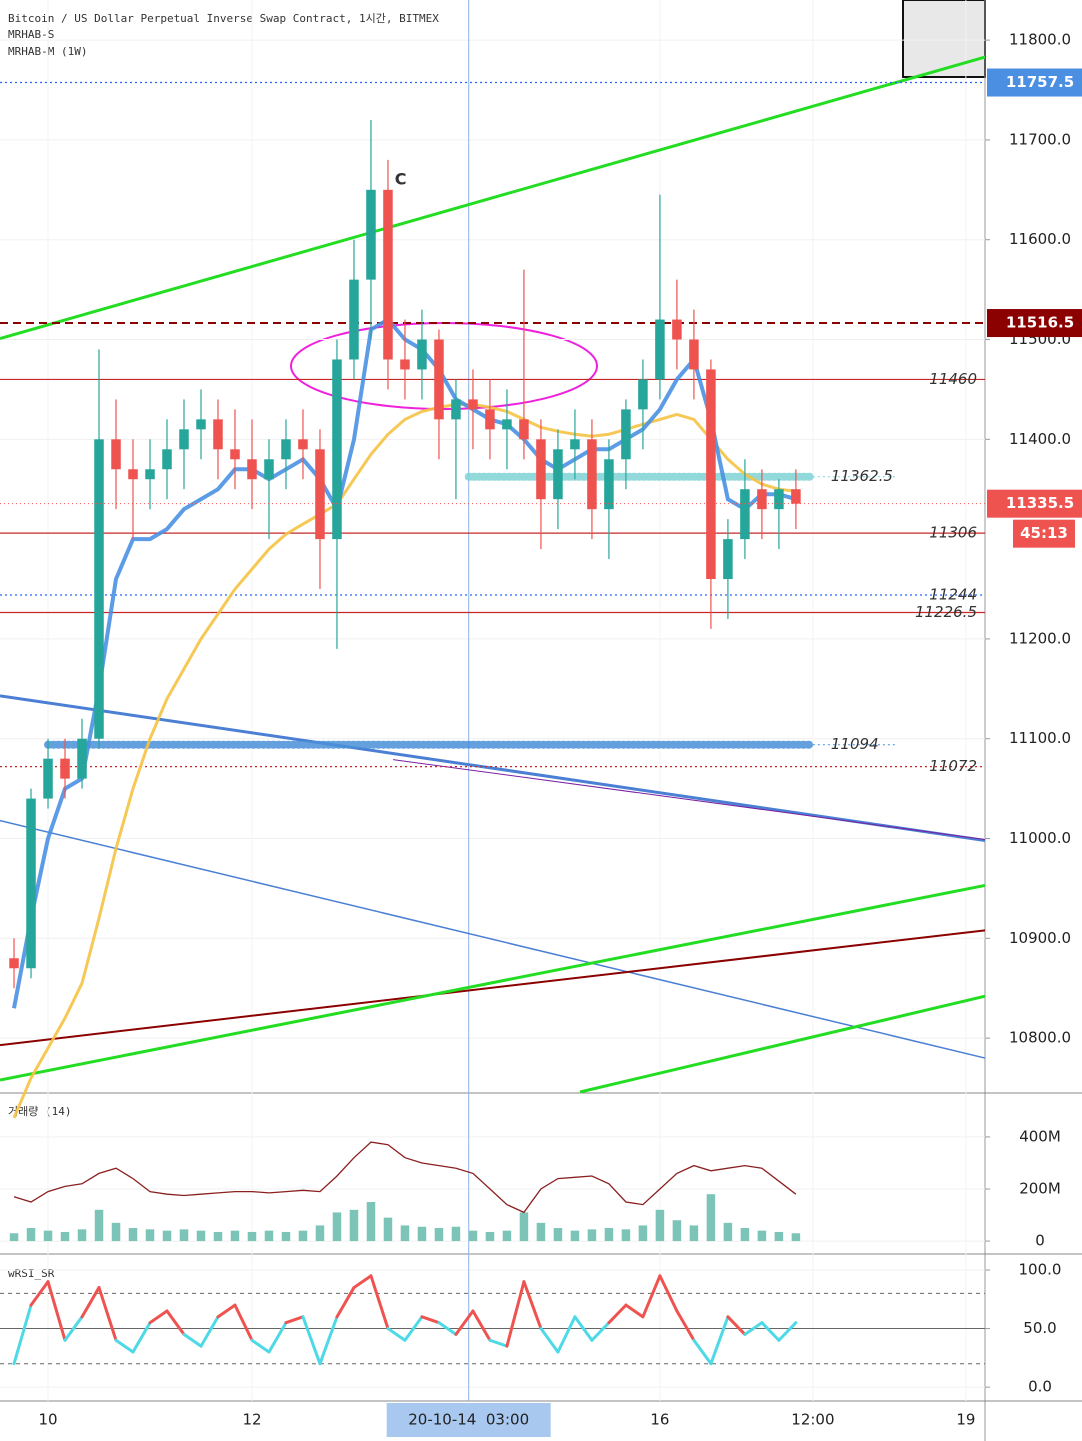 The width and height of the screenshot is (1082, 1441). I want to click on position-box, so click(944, 39).